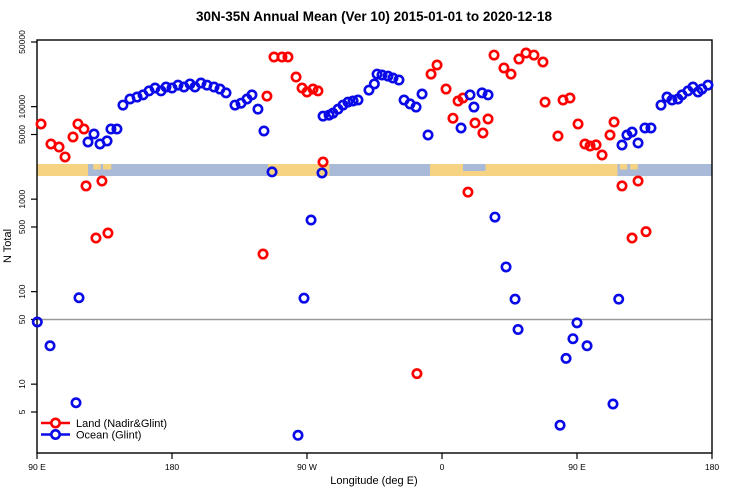  Describe the element at coordinates (22, 411) in the screenshot. I see `y-tick-label: 5` at that location.